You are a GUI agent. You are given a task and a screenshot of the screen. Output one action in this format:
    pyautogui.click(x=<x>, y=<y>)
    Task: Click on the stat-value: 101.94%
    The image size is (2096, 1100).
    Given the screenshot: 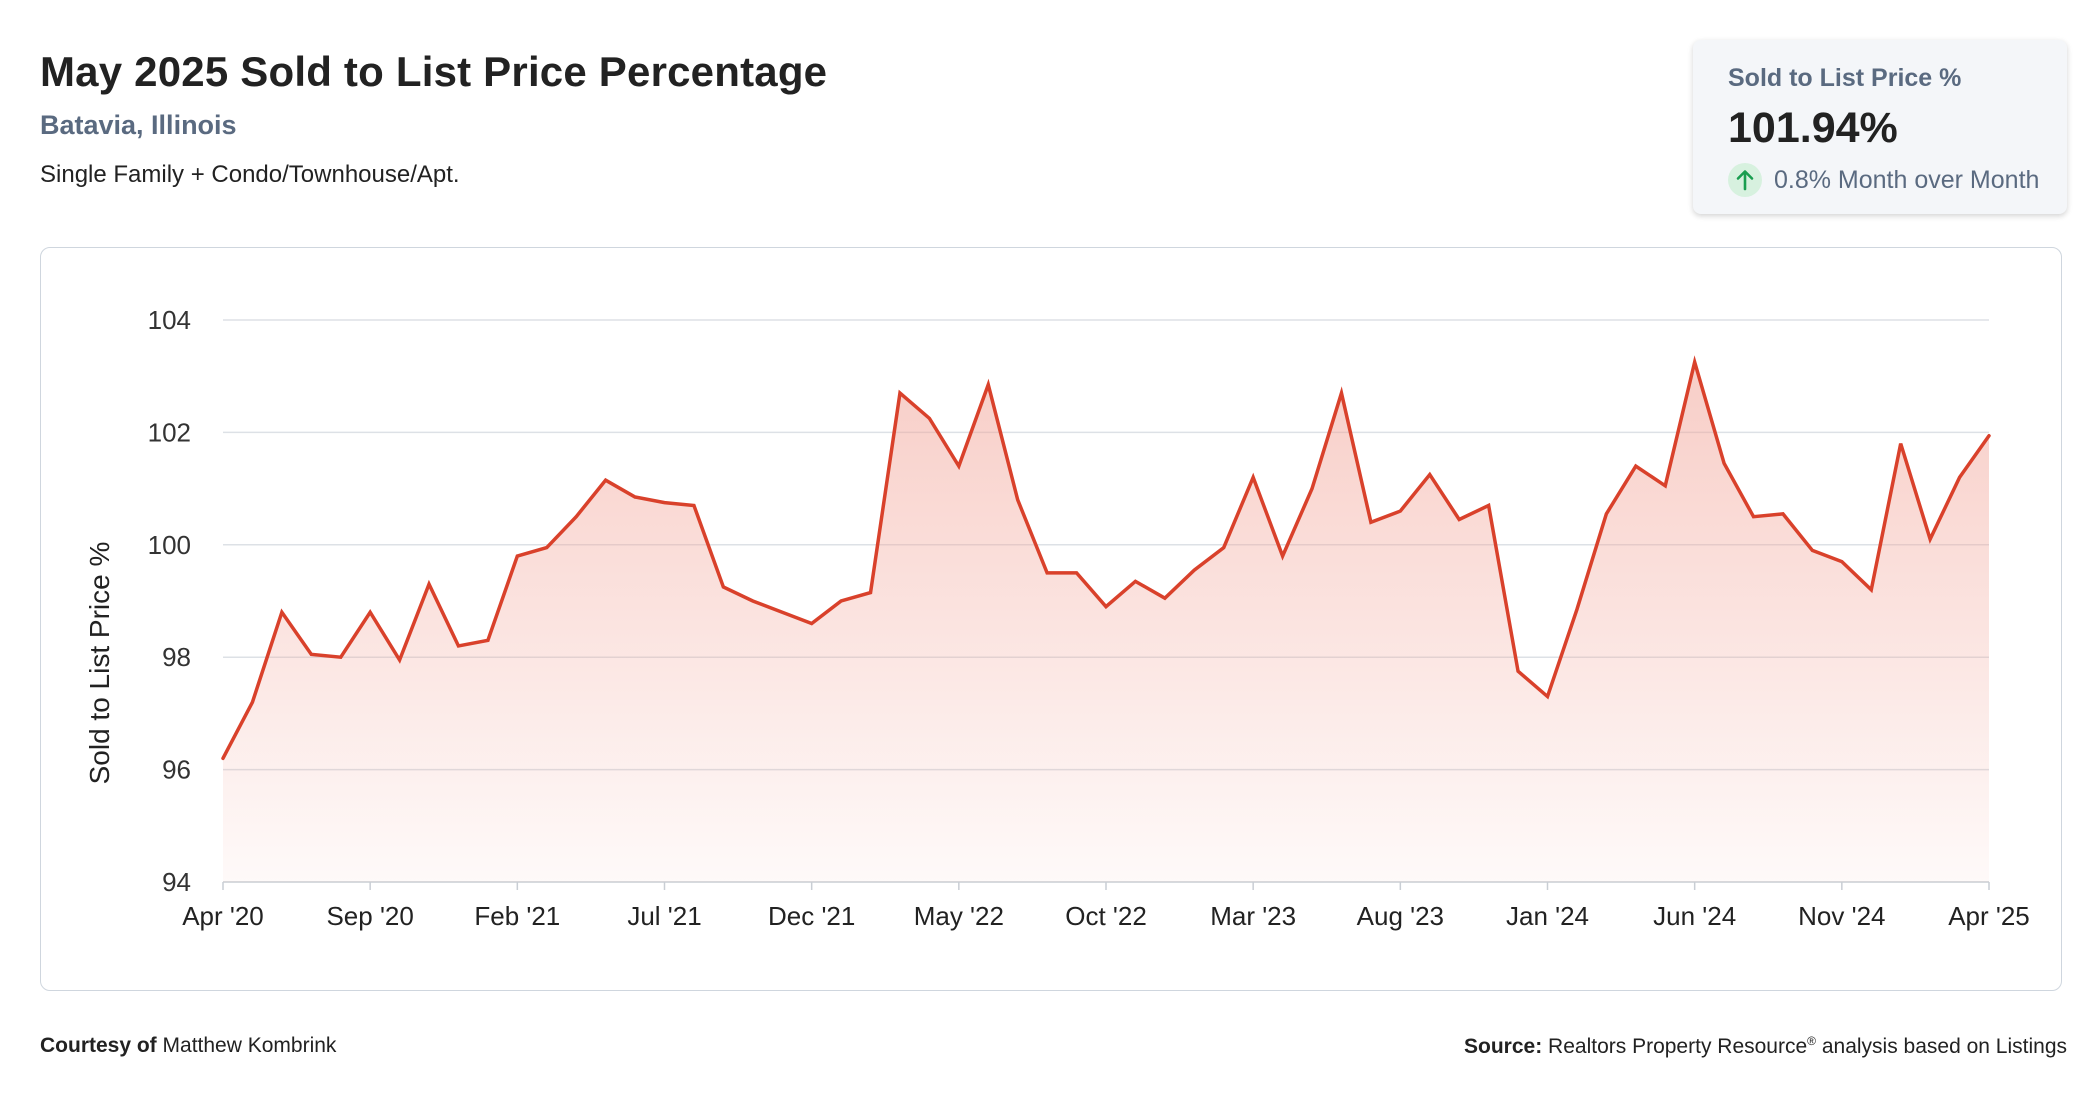 What is the action you would take?
    pyautogui.click(x=1813, y=128)
    